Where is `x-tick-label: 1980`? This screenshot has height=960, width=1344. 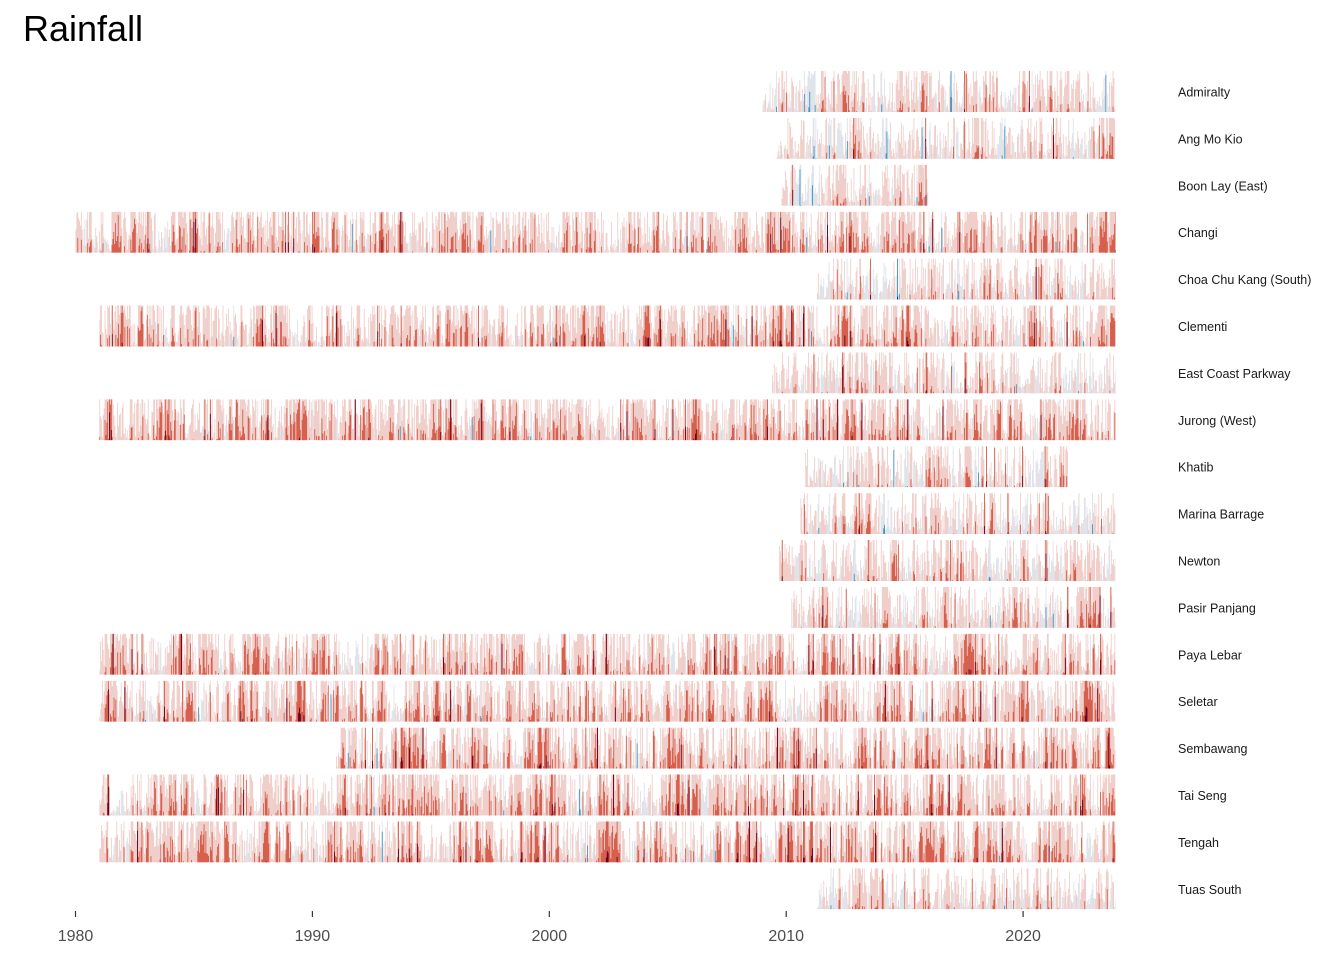 x-tick-label: 1980 is located at coordinates (76, 936).